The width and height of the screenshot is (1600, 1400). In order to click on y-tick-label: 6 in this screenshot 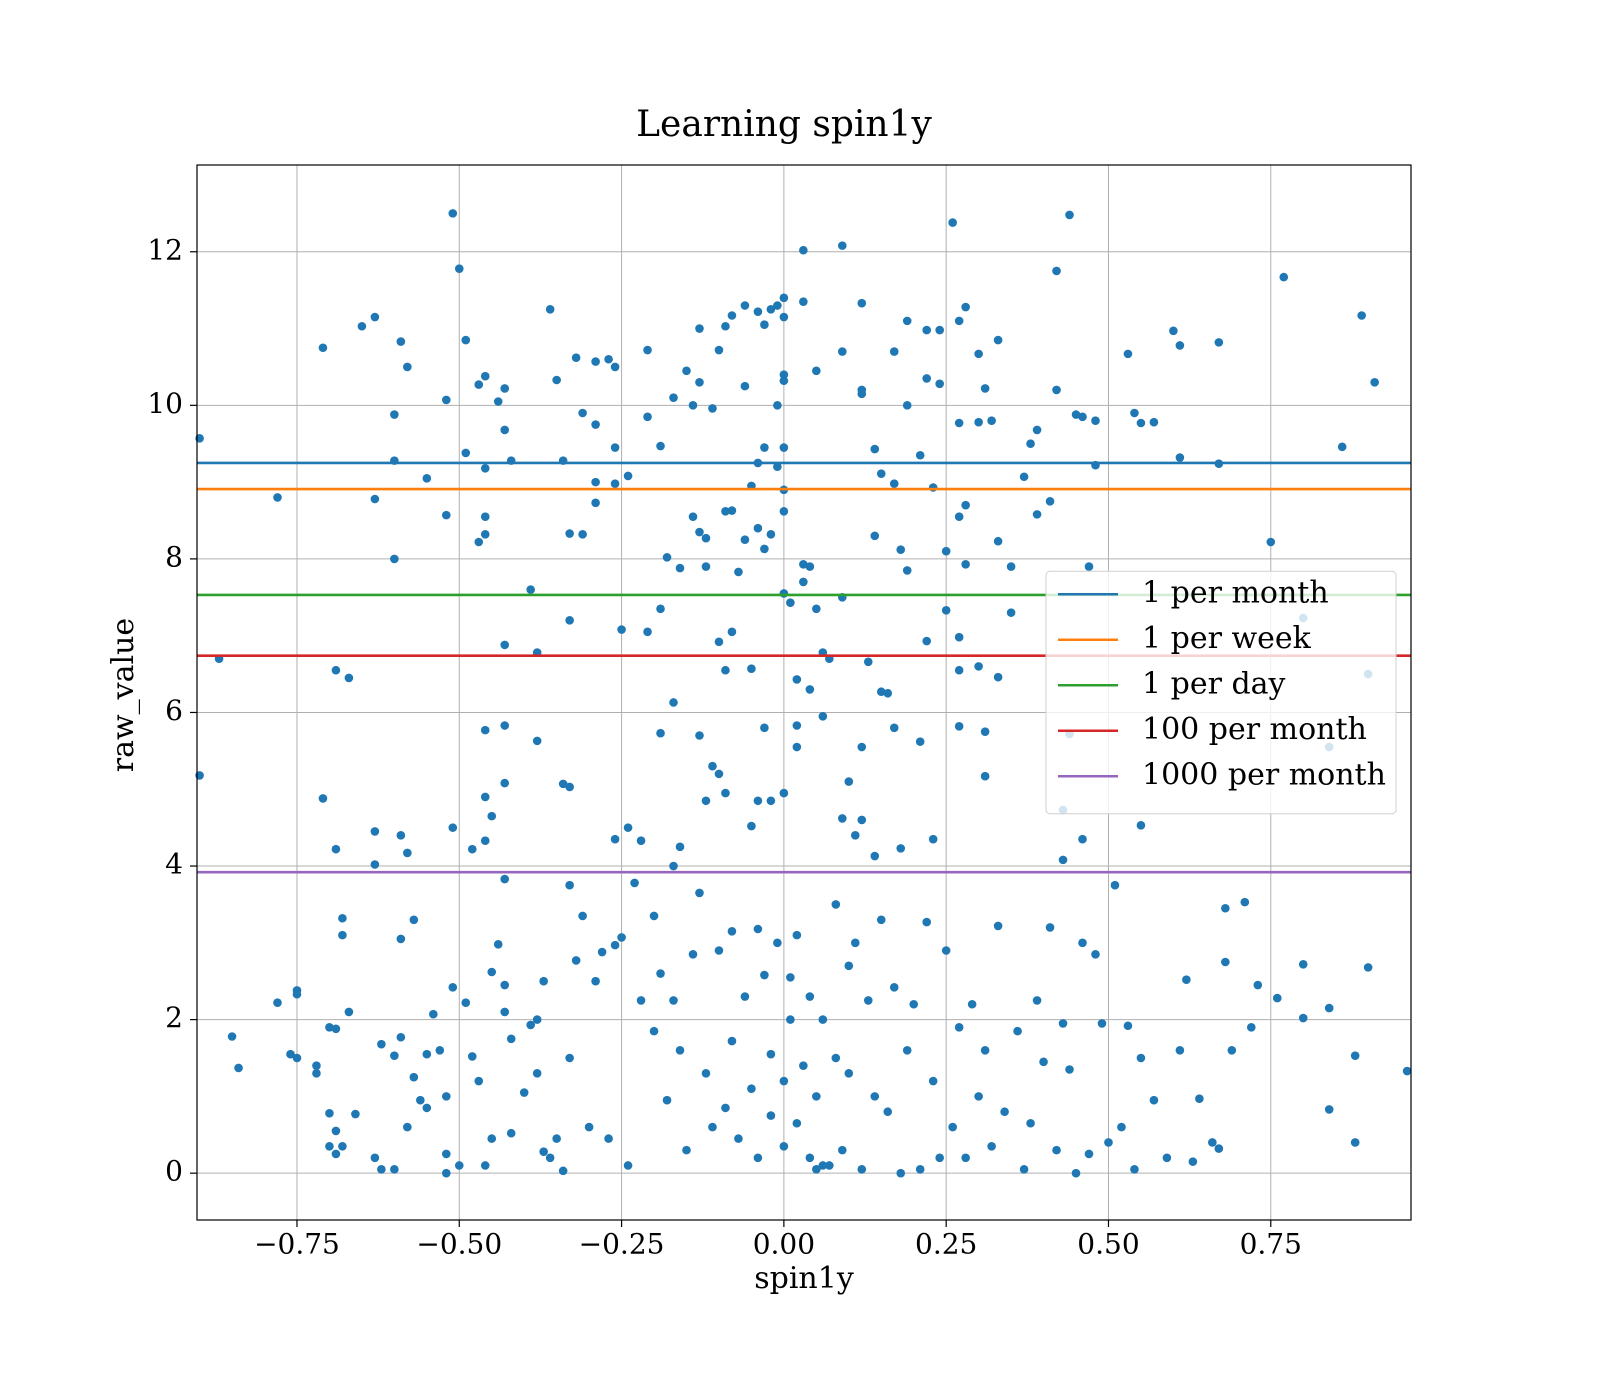, I will do `click(174, 710)`.